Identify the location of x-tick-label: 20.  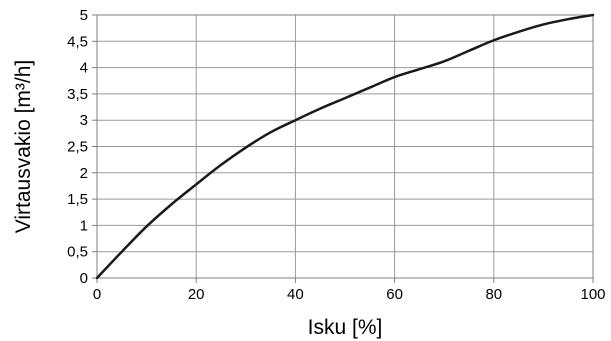
(196, 294).